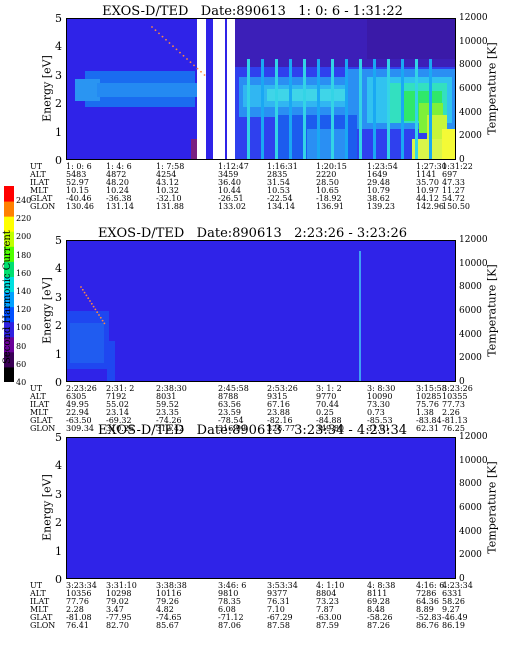 This screenshot has width=505, height=649. What do you see at coordinates (378, 404) in the screenshot?
I see `ephemeris-value: 73.30` at bounding box center [378, 404].